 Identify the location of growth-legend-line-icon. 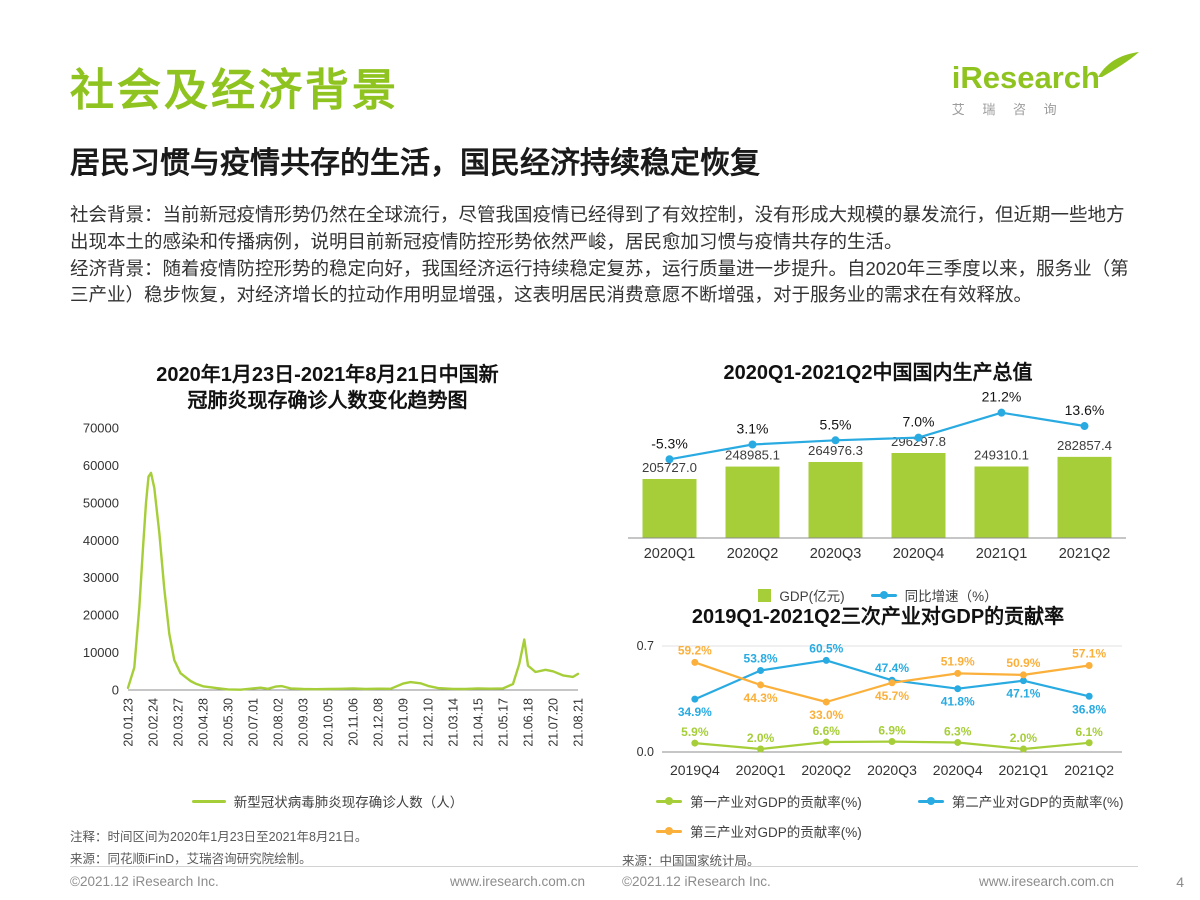
(883, 595).